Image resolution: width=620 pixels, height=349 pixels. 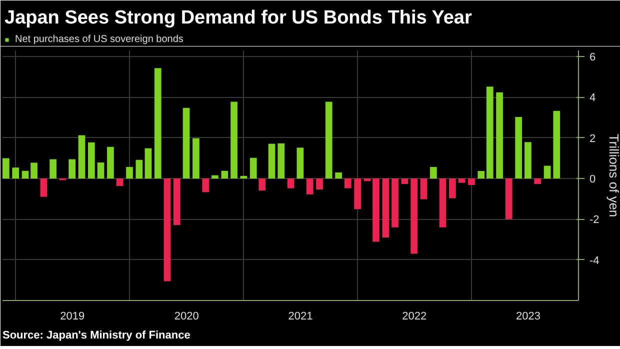 What do you see at coordinates (238, 18) in the screenshot?
I see `chart-title: Japan Sees Strong Demand for US Bonds This Year` at bounding box center [238, 18].